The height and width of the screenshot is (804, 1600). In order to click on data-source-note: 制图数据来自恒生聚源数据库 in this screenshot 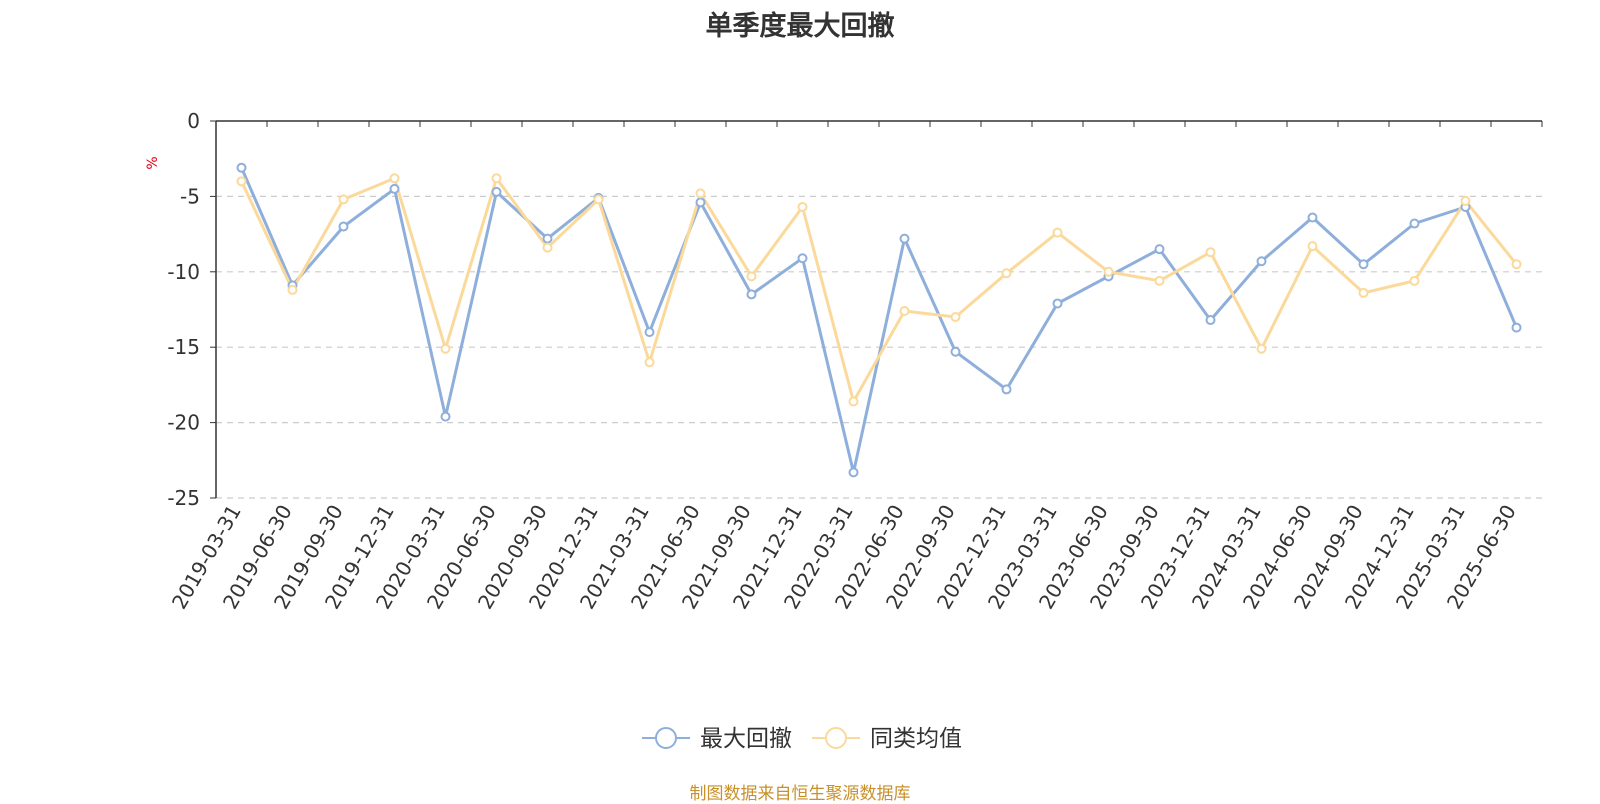, I will do `click(800, 794)`.